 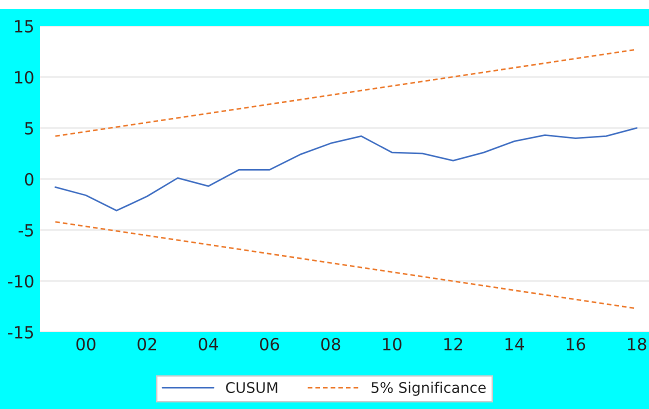 I want to click on y-tick-label: 10, so click(x=24, y=77).